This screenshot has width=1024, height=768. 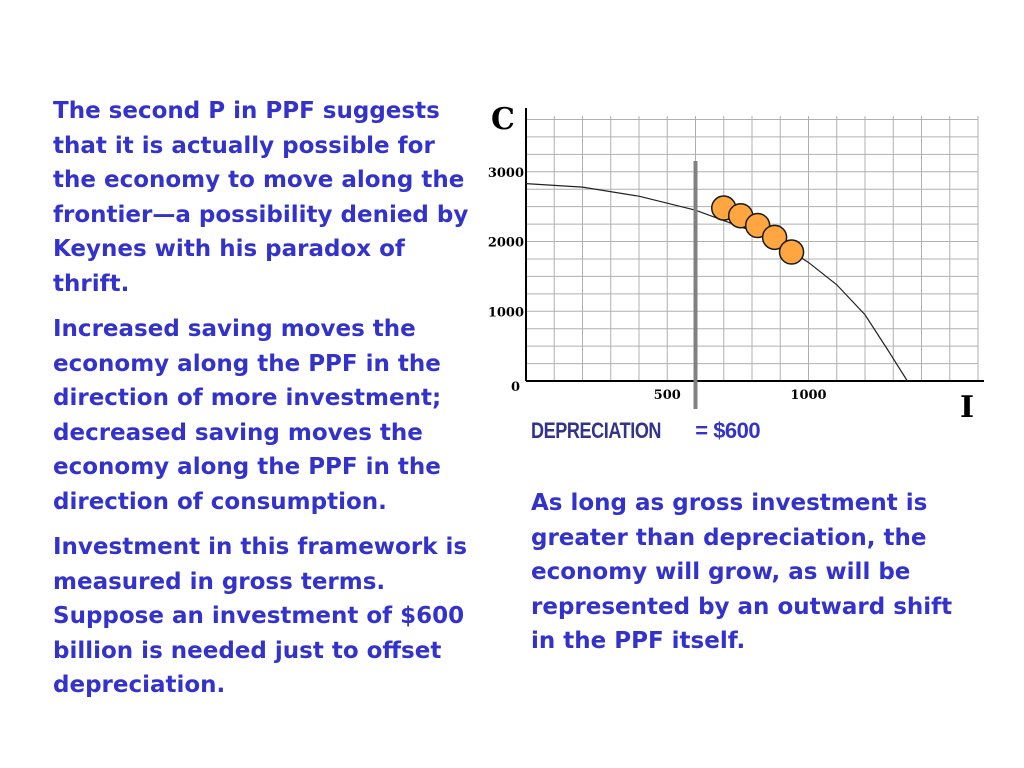 What do you see at coordinates (728, 430) in the screenshot?
I see `depreciation-value: = $600` at bounding box center [728, 430].